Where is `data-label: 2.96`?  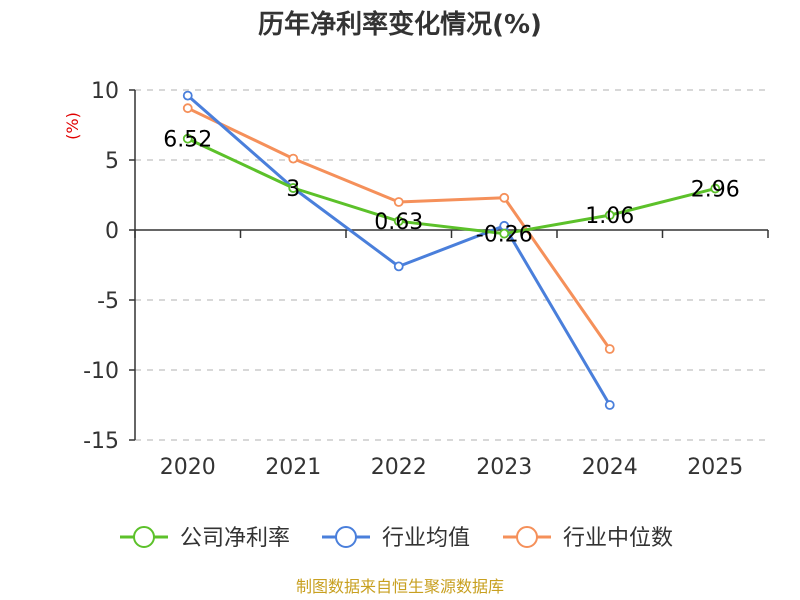
data-label: 2.96 is located at coordinates (715, 190).